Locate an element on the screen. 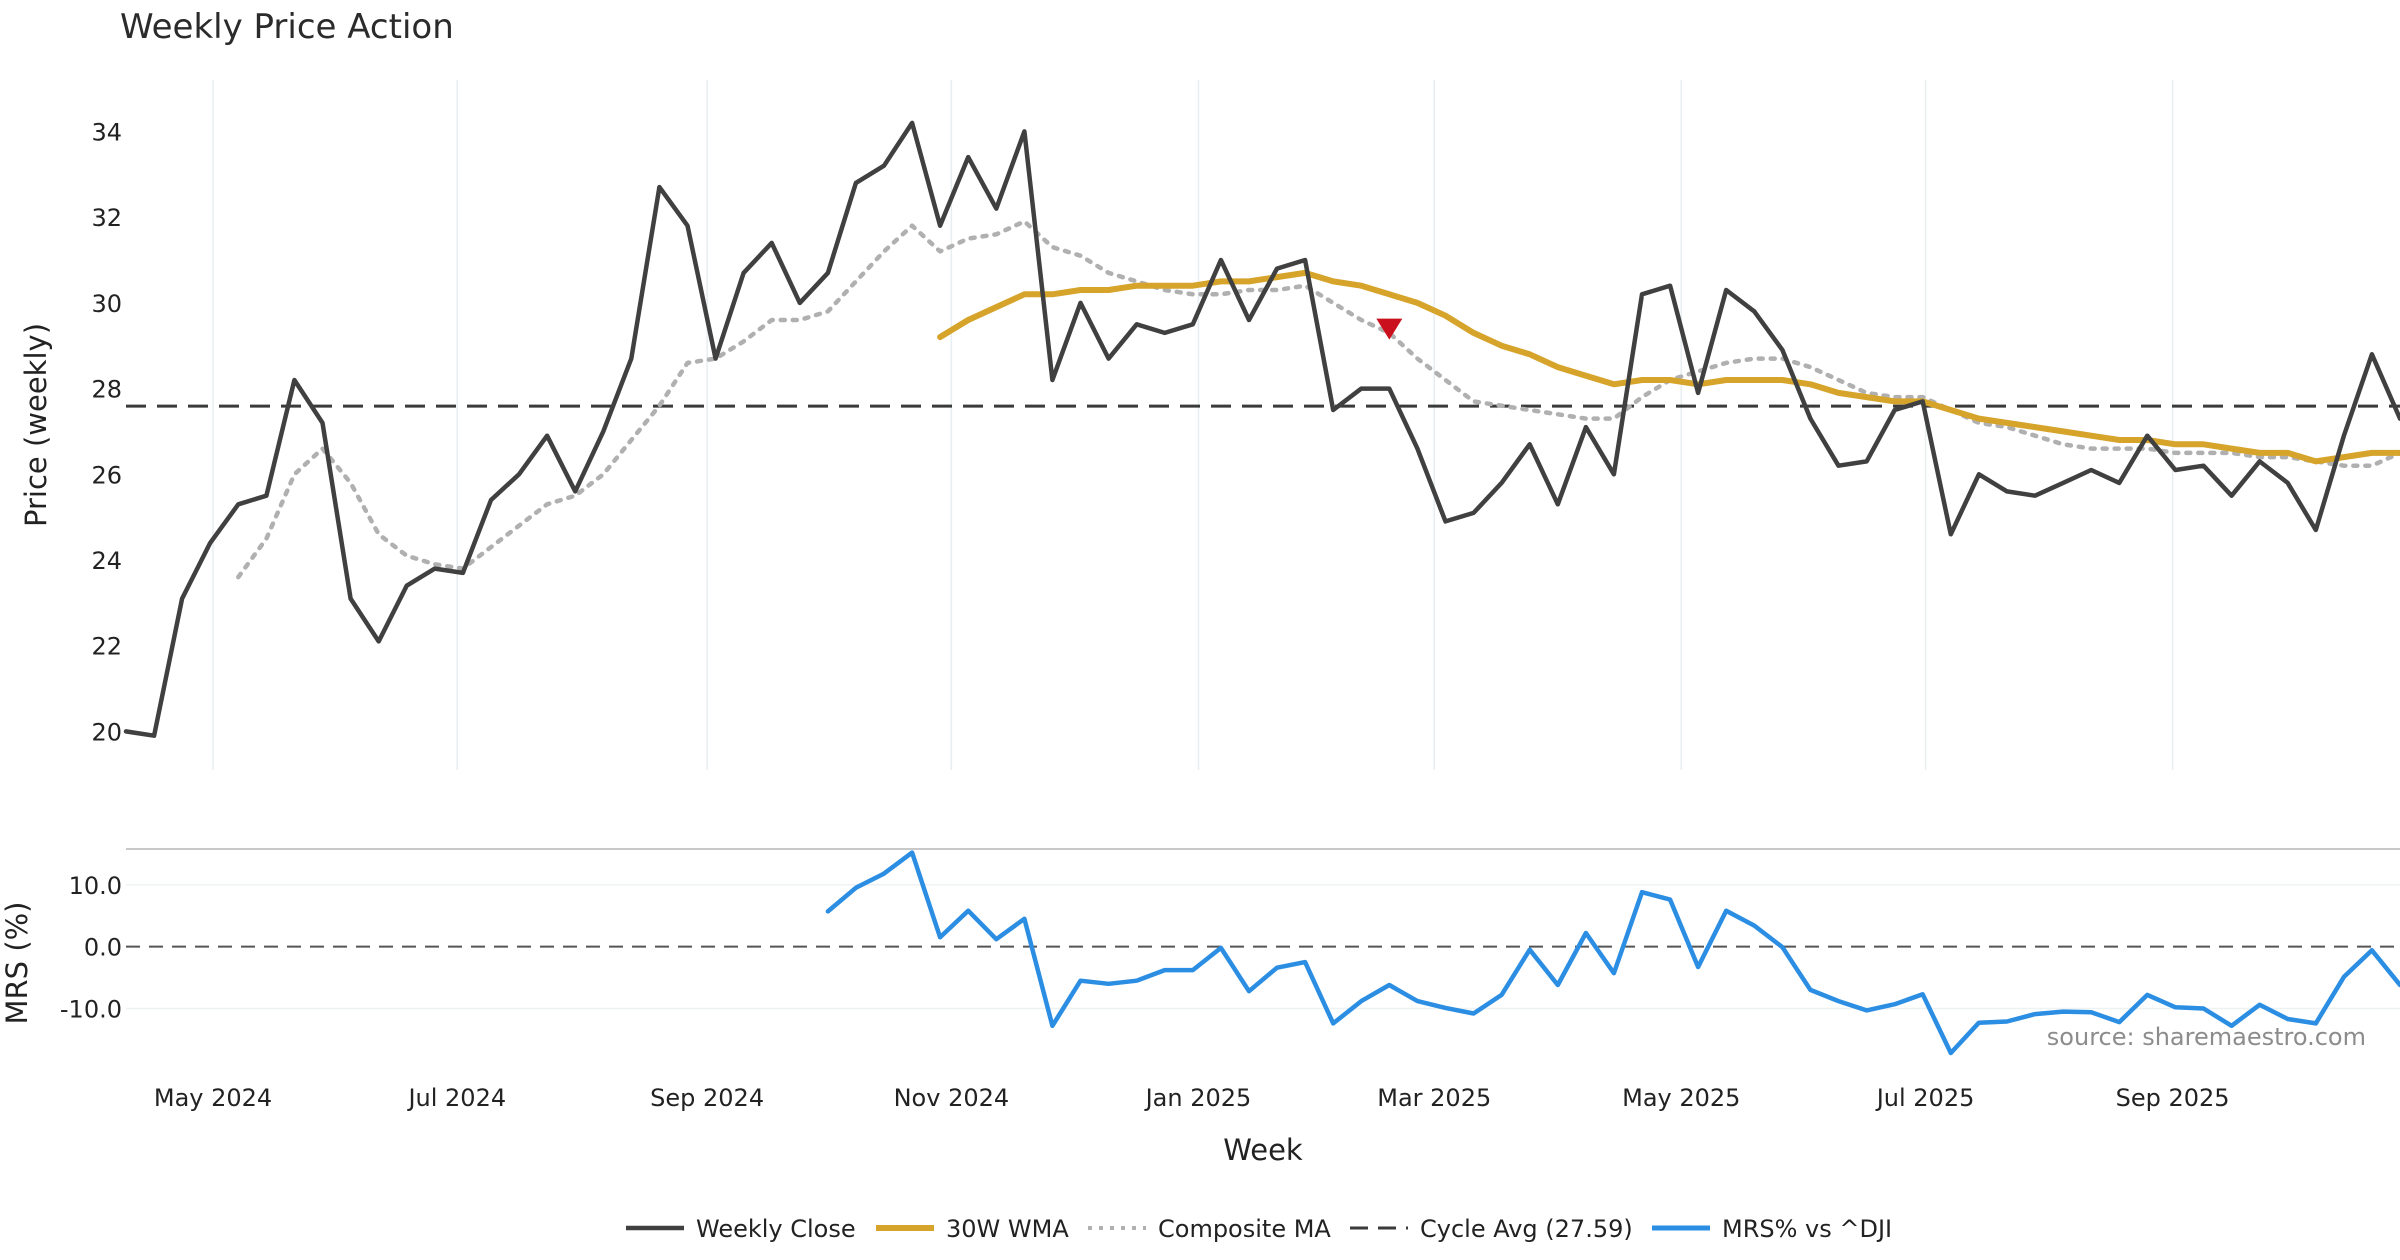  x-tick-label: Sep 2025 is located at coordinates (2173, 1098).